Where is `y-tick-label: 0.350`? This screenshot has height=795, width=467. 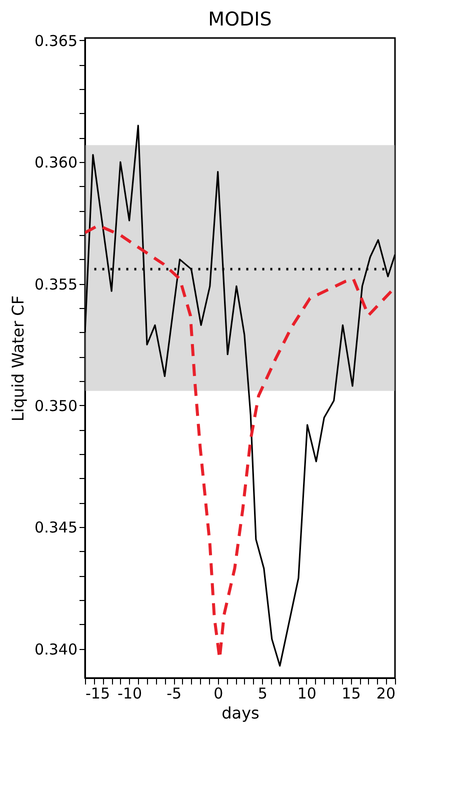
y-tick-label: 0.350 is located at coordinates (56, 405).